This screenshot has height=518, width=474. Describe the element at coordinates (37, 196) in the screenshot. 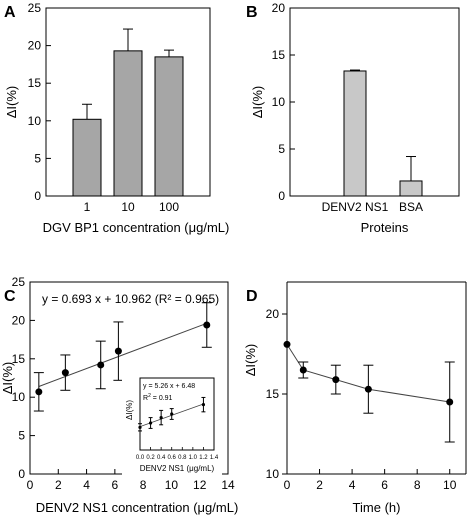

I see `panel-a-ytick-label: 0` at that location.